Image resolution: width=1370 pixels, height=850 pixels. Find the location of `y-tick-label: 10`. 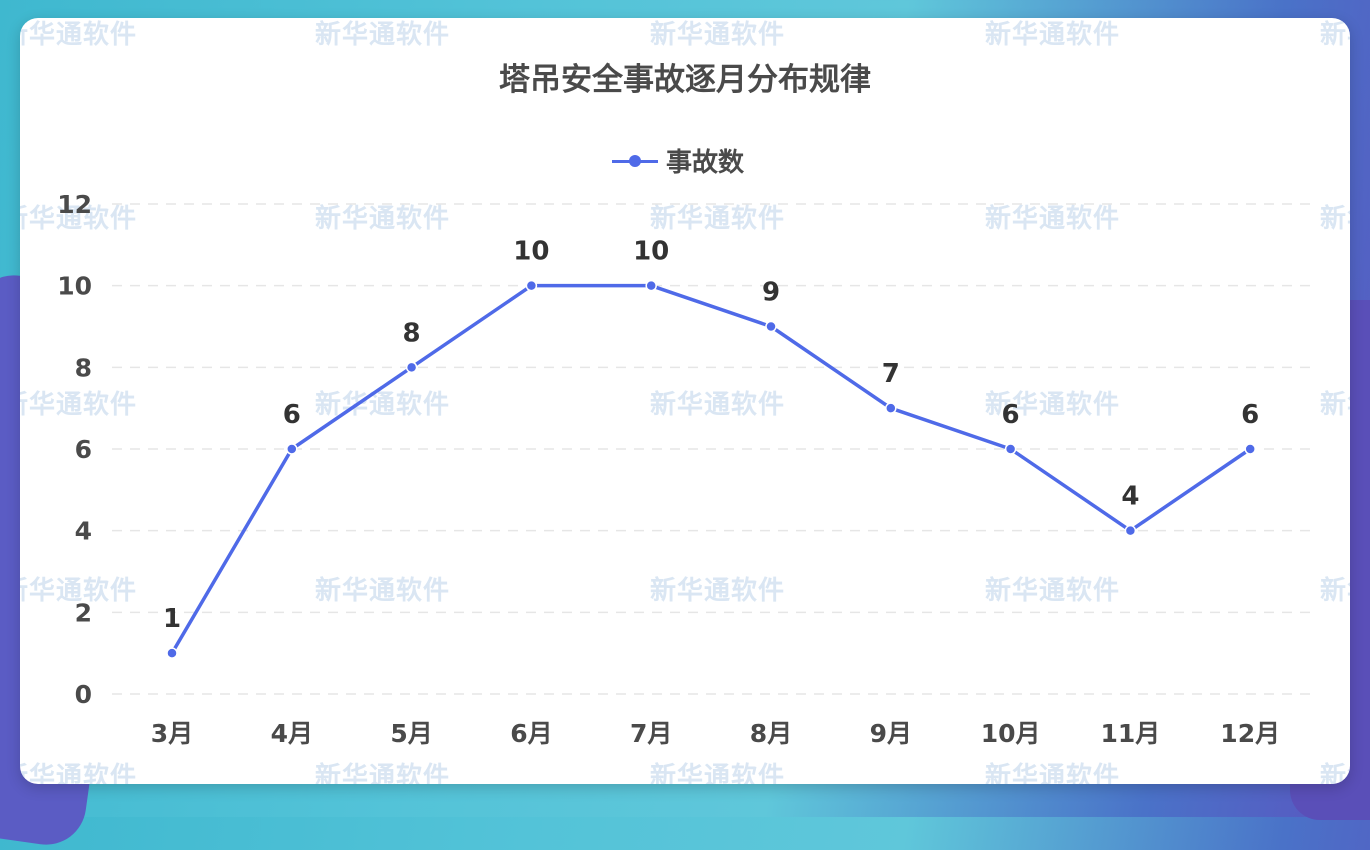

y-tick-label: 10 is located at coordinates (74, 286).